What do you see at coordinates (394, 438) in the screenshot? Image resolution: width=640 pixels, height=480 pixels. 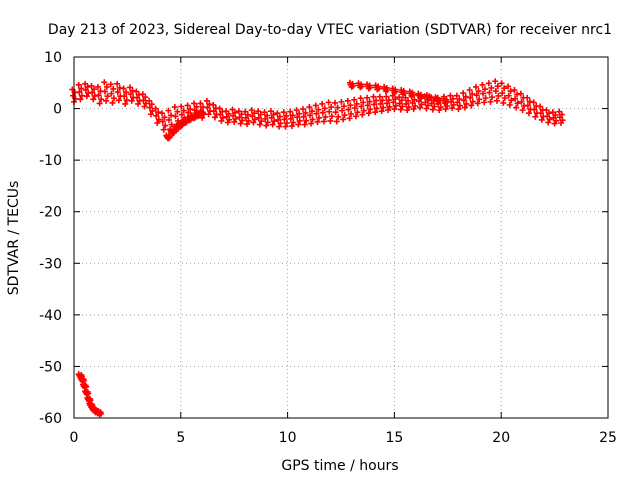 I see `x-tick-label: 15` at bounding box center [394, 438].